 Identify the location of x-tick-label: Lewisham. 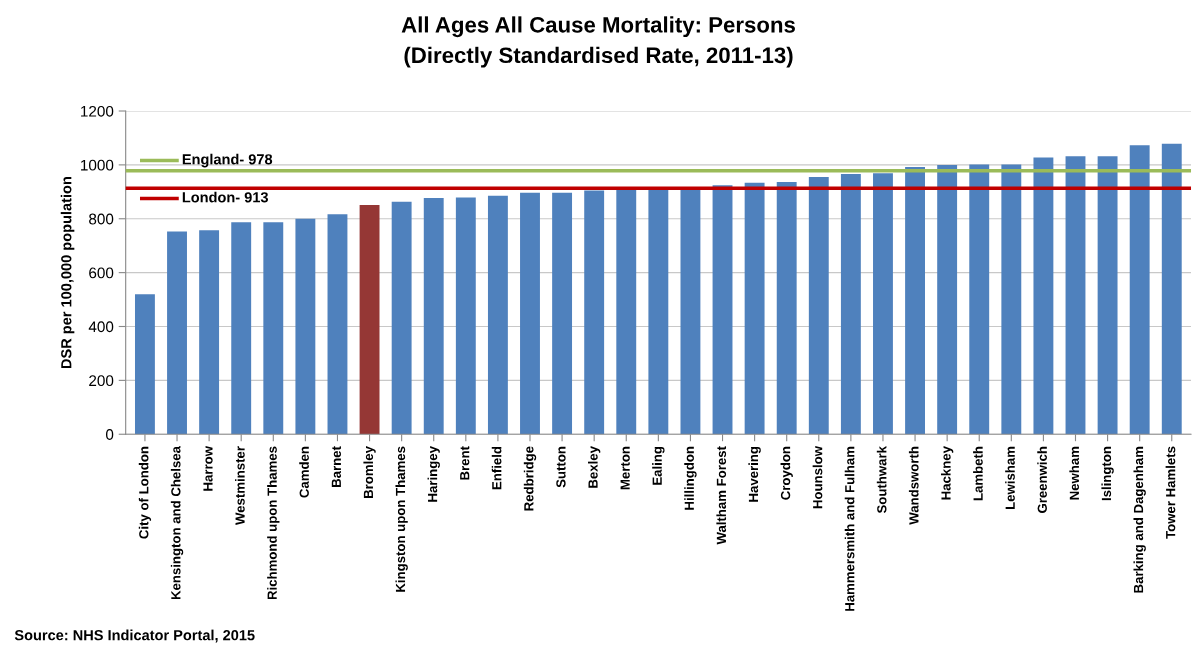
(1010, 477).